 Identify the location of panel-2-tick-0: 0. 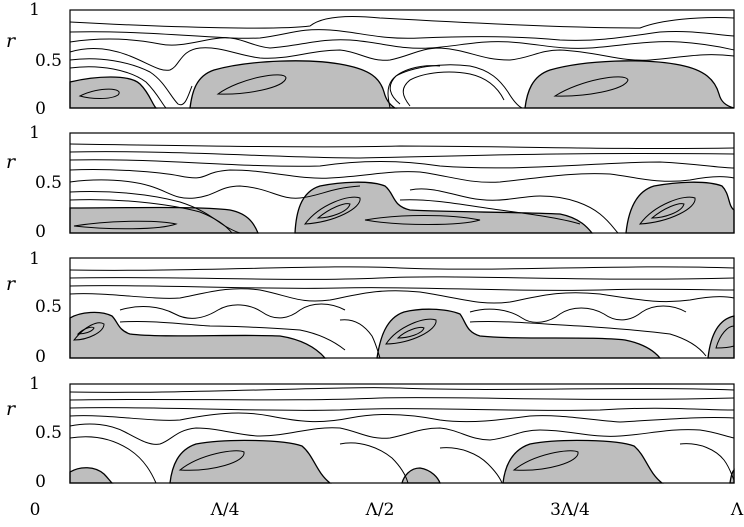
(40, 232).